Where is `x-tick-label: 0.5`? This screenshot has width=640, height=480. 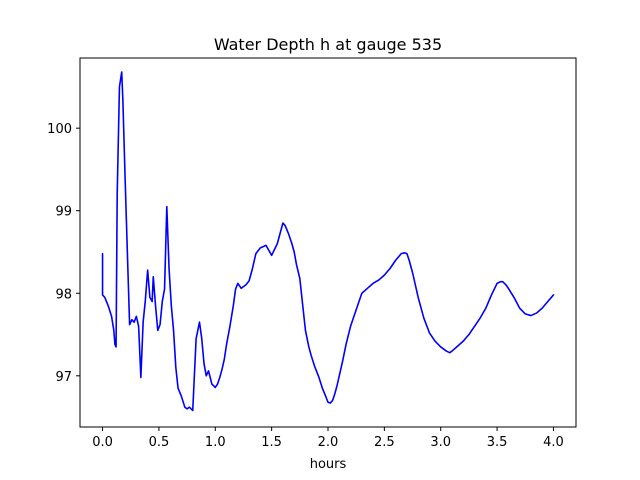
x-tick-label: 0.5 is located at coordinates (159, 442).